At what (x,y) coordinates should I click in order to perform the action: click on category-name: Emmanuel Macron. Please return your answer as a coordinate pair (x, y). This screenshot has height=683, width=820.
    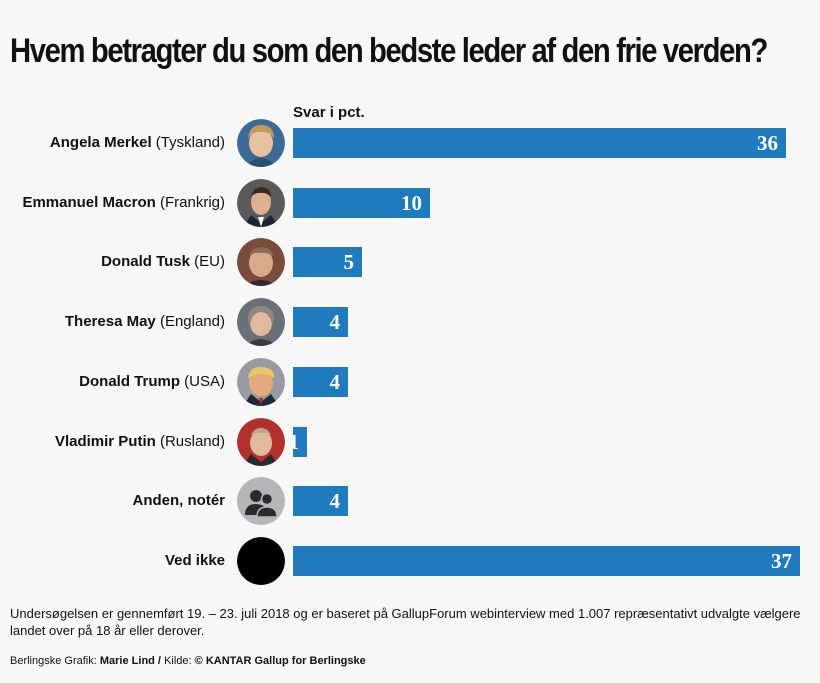
    Looking at the image, I should click on (89, 202).